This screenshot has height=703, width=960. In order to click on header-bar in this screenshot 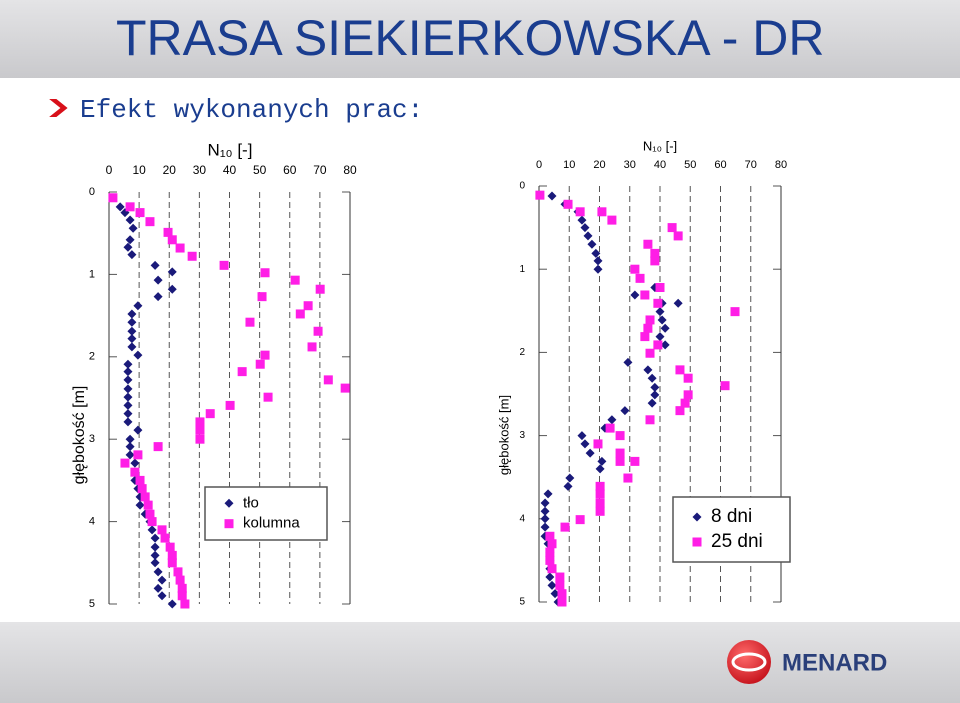, I will do `click(480, 39)`.